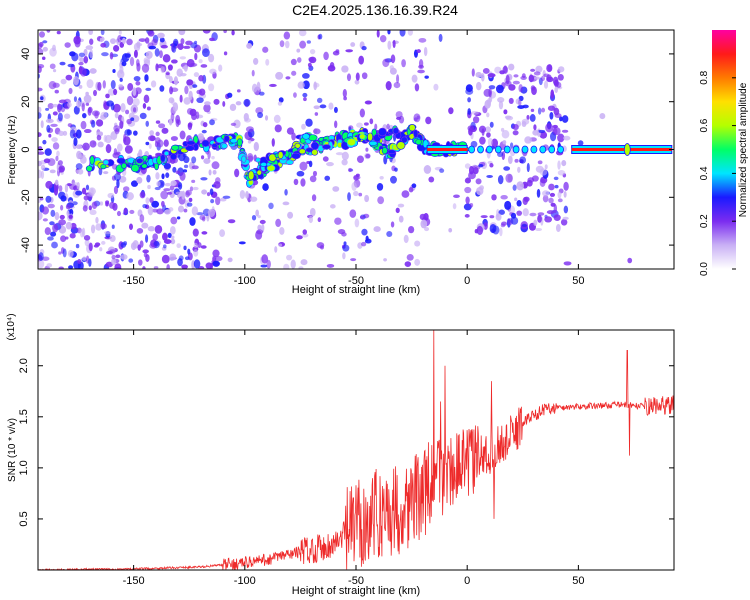 The width and height of the screenshot is (750, 600). What do you see at coordinates (578, 281) in the screenshot?
I see `spectrogram-x-tick-label: 50` at bounding box center [578, 281].